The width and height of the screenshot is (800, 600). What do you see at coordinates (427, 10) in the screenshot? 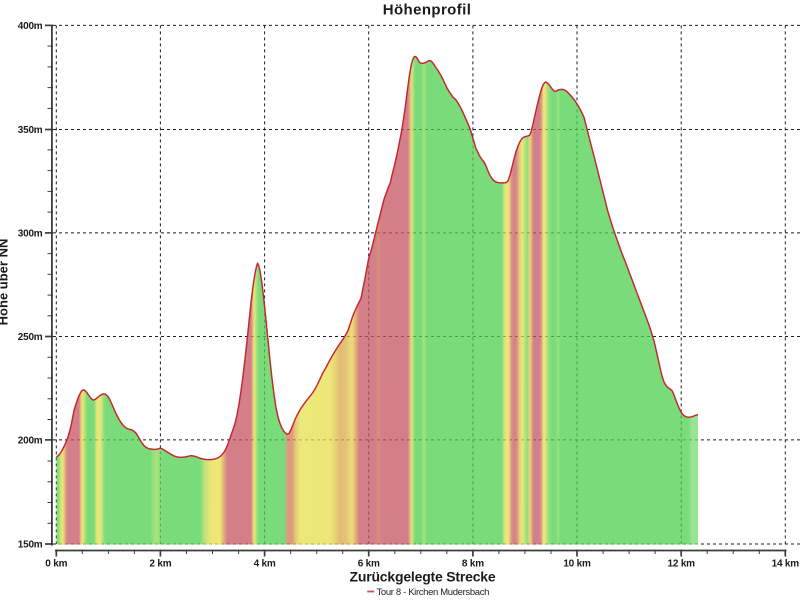
I see `svg-text: Höhenprofil` at bounding box center [427, 10].